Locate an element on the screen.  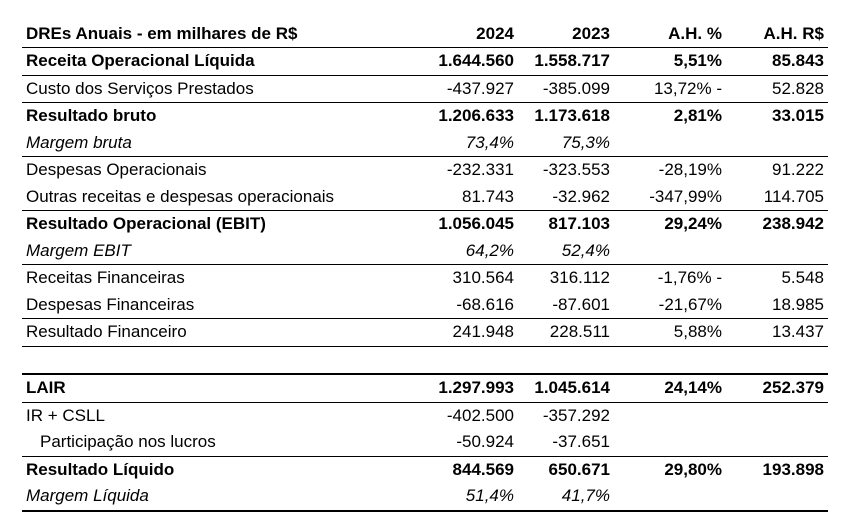
cell-2024: 1.206.633 is located at coordinates (476, 115).